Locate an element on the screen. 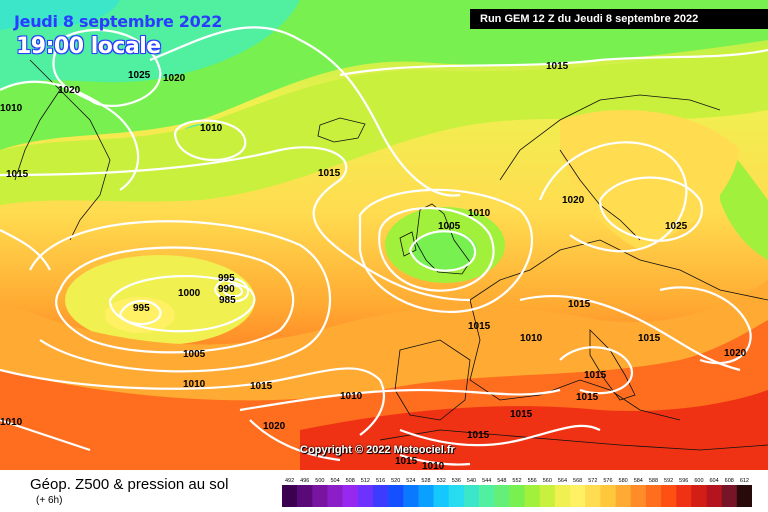 This screenshot has width=768, height=512. map-title: Géop. Z500 & pression au sol is located at coordinates (129, 484).